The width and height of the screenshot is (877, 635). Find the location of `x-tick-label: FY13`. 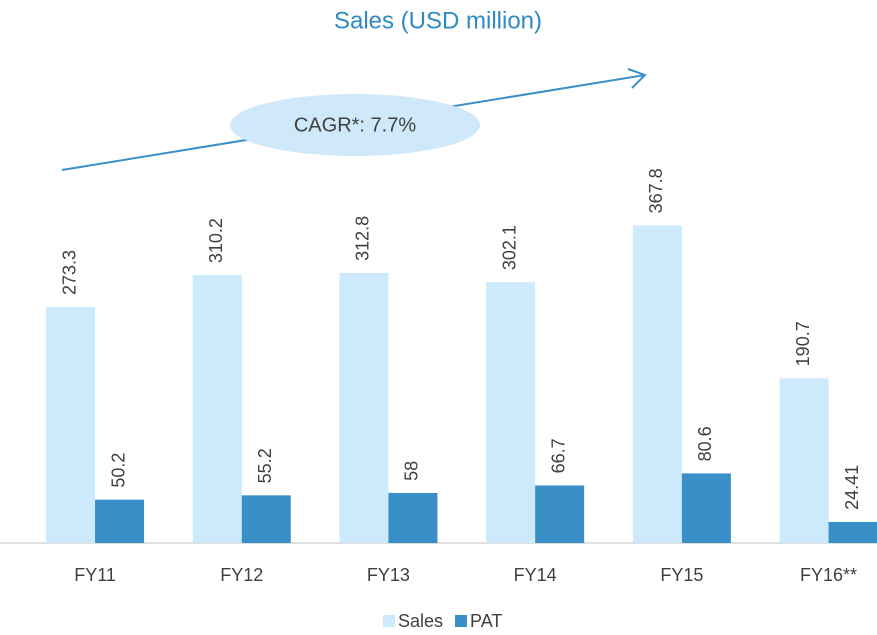

x-tick-label: FY13 is located at coordinates (388, 575).